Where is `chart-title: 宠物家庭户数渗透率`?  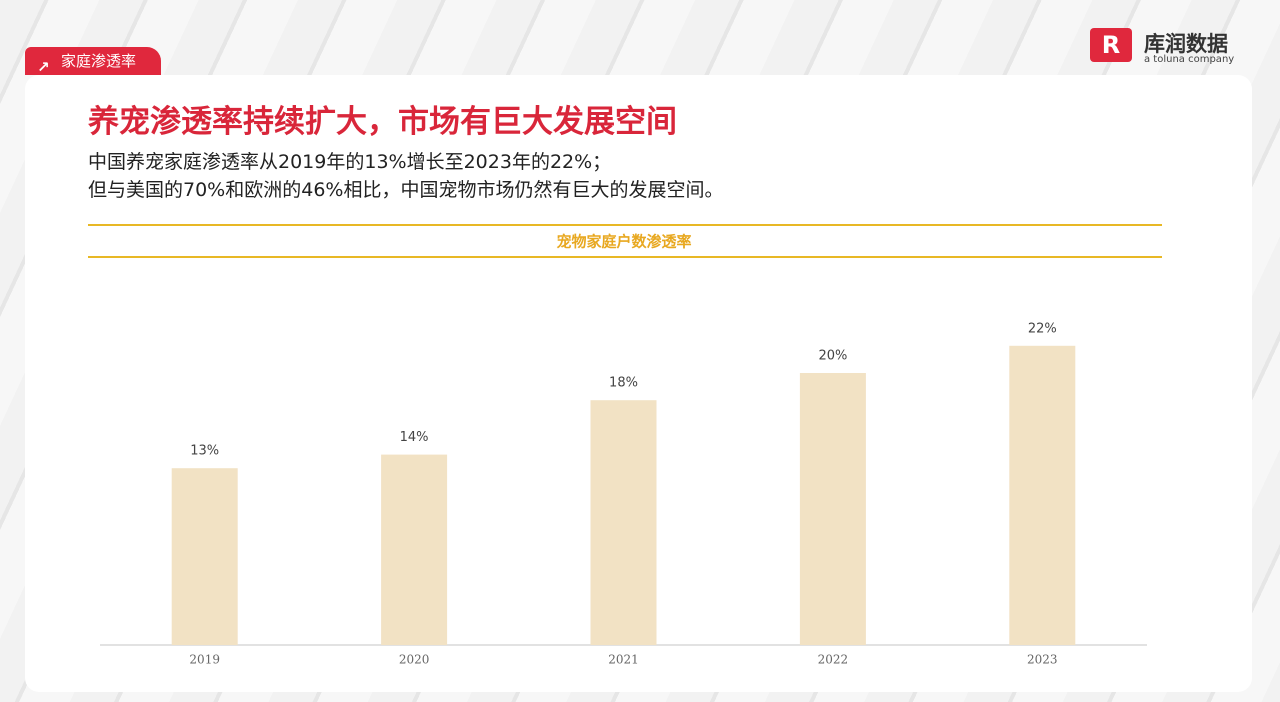
chart-title: 宠物家庭户数渗透率 is located at coordinates (623, 242).